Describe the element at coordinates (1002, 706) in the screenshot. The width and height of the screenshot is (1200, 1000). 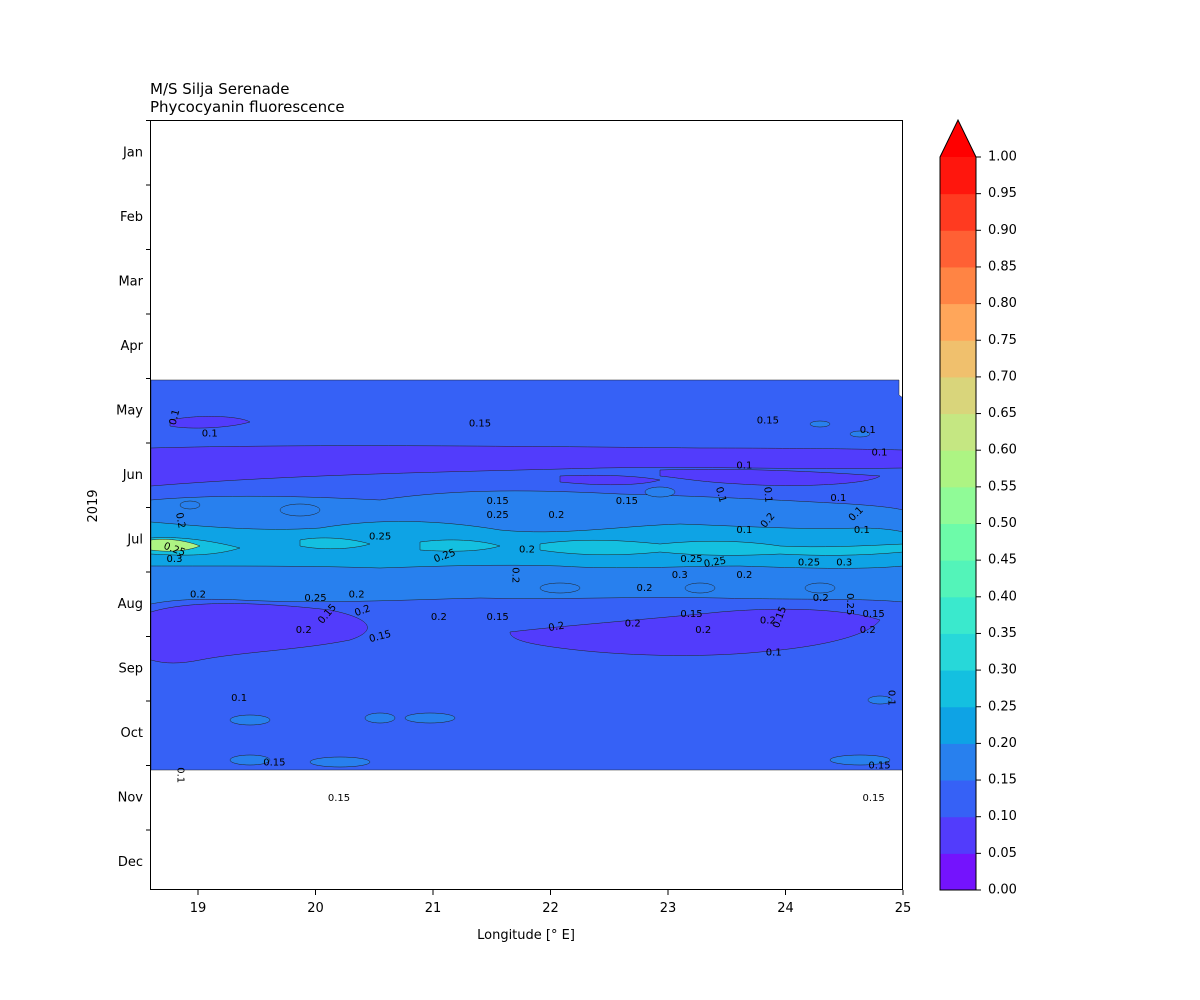
I see `colorbar-tick-label: 0.25` at that location.